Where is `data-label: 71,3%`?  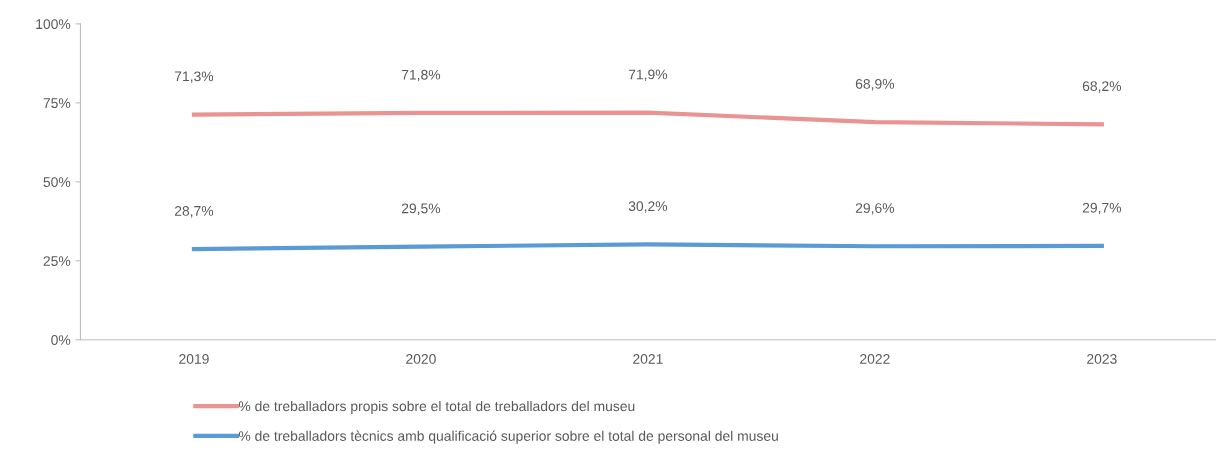 data-label: 71,3% is located at coordinates (194, 77).